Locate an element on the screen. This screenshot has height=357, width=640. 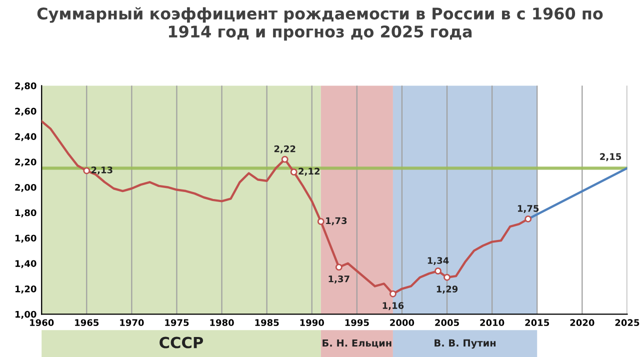
annotation: 2,15 is located at coordinates (611, 157).